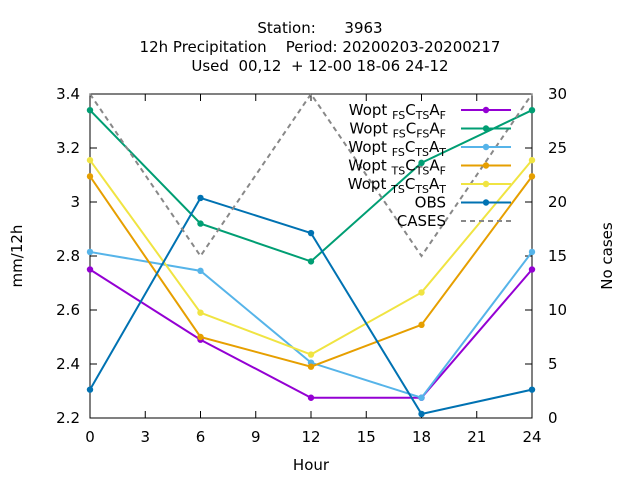  Describe the element at coordinates (553, 418) in the screenshot. I see `y2-tick-label: 0` at that location.